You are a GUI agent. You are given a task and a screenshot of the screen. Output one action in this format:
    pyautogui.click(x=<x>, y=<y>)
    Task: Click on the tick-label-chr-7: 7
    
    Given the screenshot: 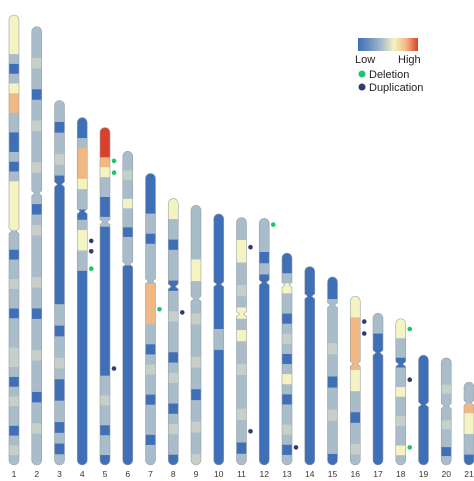 What is the action you would take?
    pyautogui.click(x=150, y=474)
    